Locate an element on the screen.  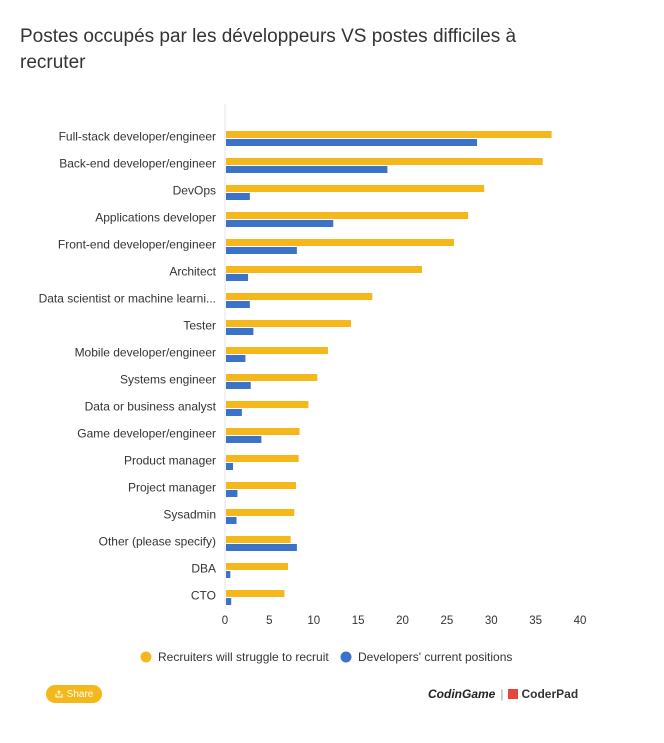
category-label: Mobile developer/engineer is located at coordinates (145, 353).